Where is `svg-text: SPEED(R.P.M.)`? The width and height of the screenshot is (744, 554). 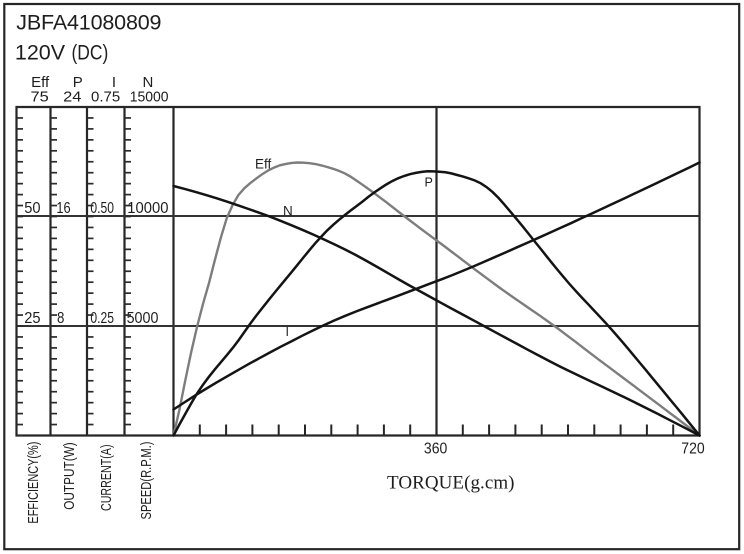 svg-text: SPEED(R.P.M.) is located at coordinates (147, 481).